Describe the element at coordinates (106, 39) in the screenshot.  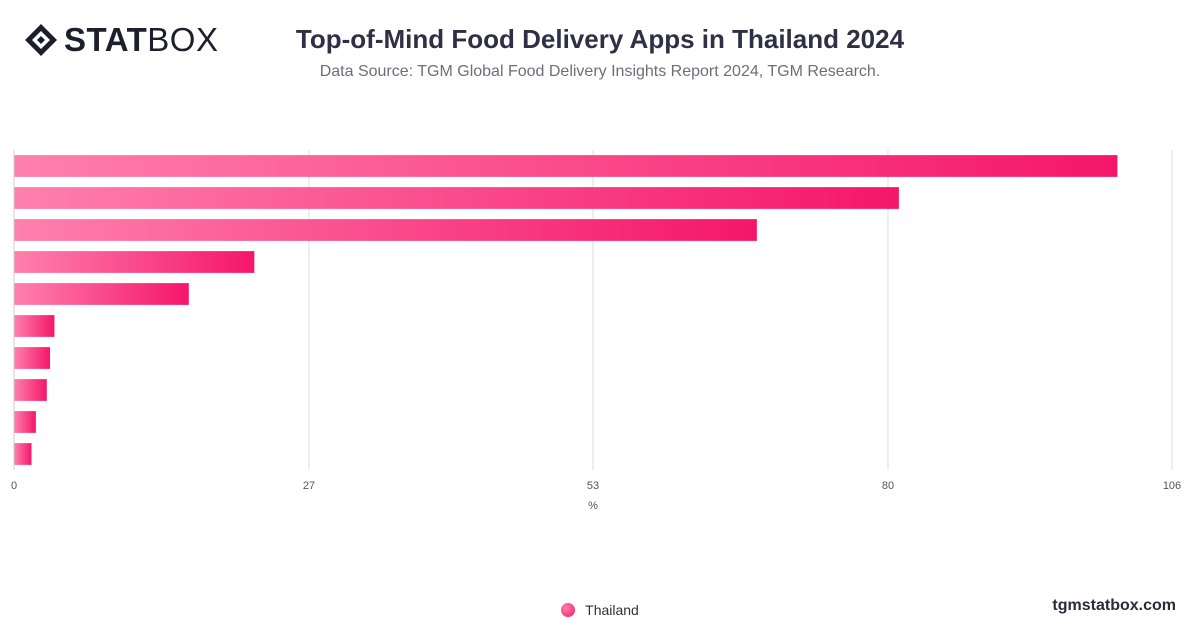
I see `logo-wordmark-bold: STAT` at that location.